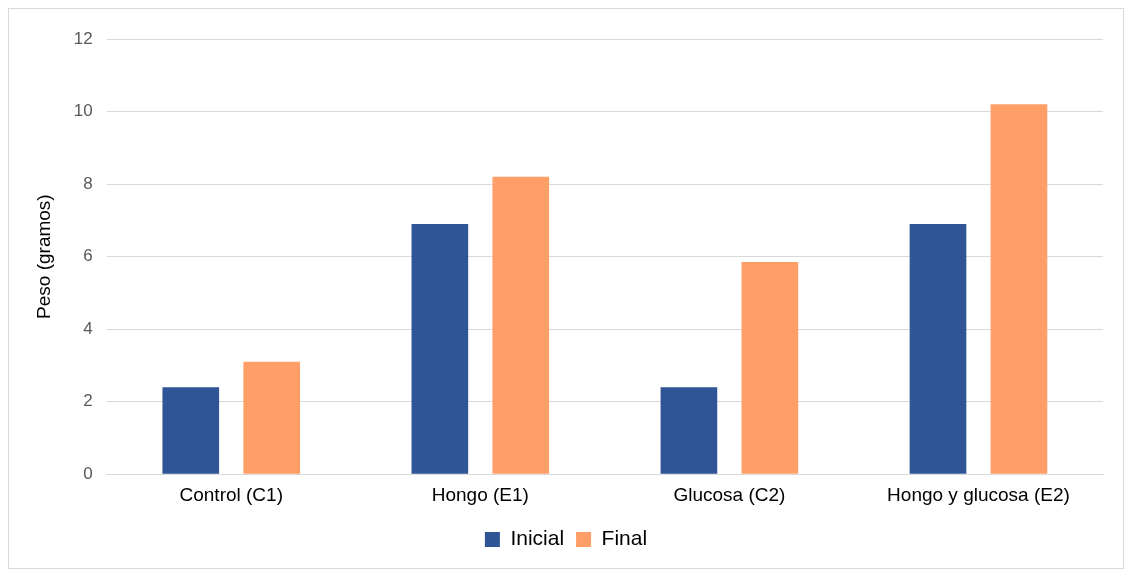  I want to click on y-tick-label: 8, so click(88, 183).